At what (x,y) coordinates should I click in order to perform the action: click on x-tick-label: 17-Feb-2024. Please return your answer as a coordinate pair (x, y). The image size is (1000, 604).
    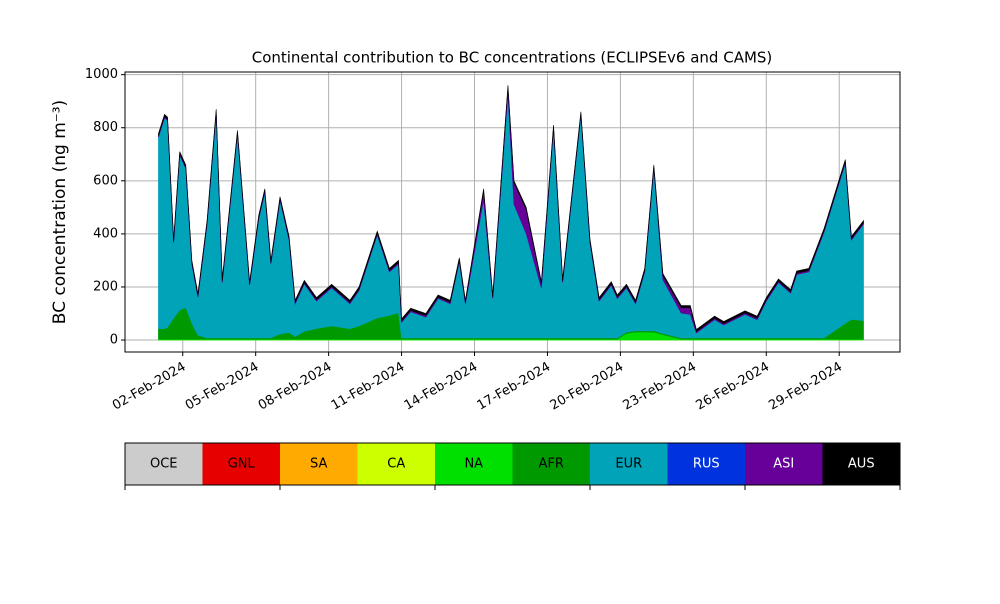
    Looking at the image, I should click on (514, 387).